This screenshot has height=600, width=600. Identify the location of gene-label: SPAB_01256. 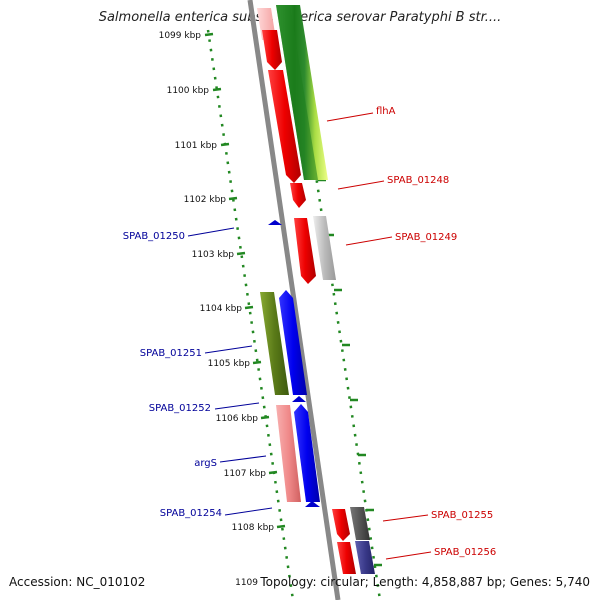
(465, 552).